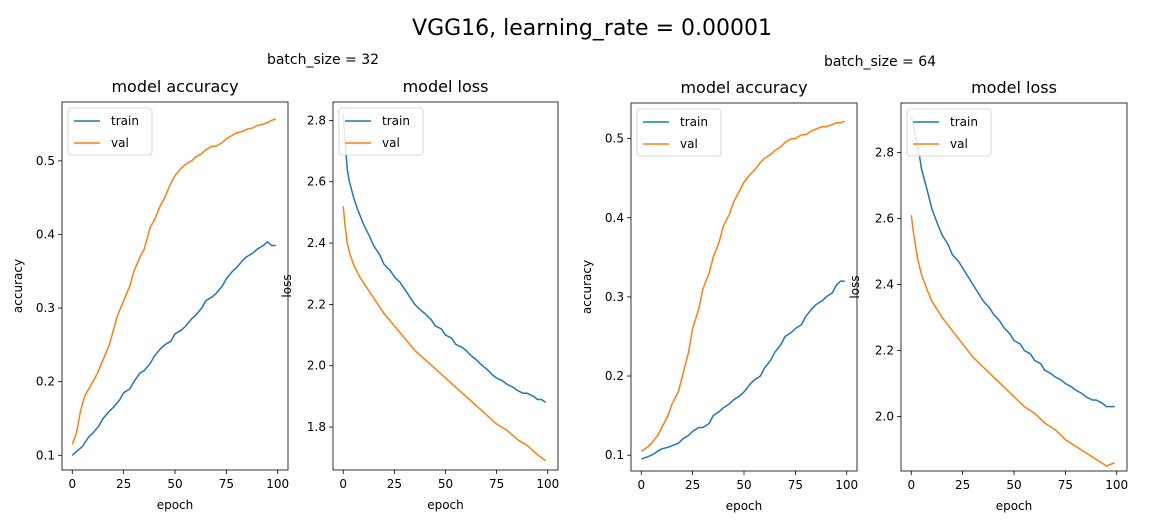  What do you see at coordinates (592, 28) in the screenshot?
I see `figure-title: VGG16, learning_rate = 0.00001` at bounding box center [592, 28].